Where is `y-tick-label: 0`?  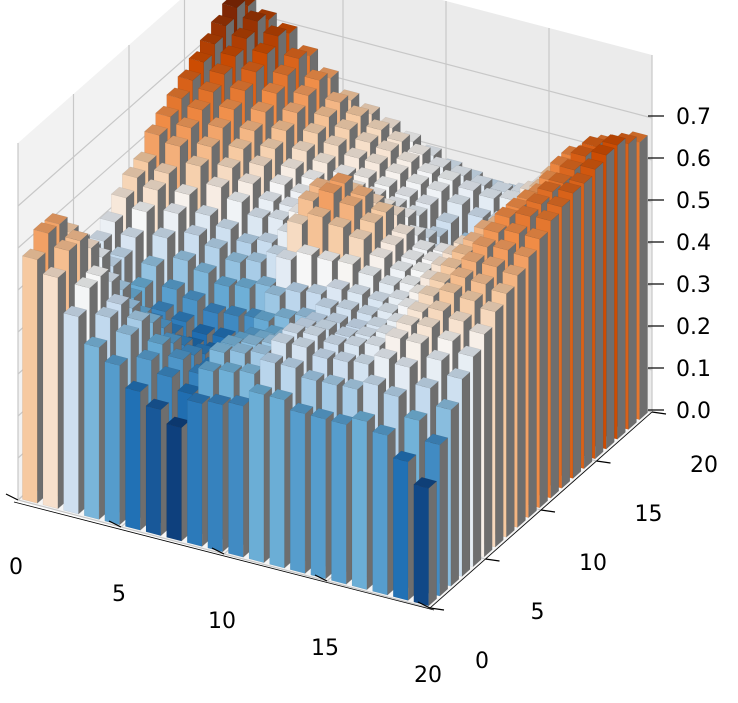 y-tick-label: 0 is located at coordinates (482, 661).